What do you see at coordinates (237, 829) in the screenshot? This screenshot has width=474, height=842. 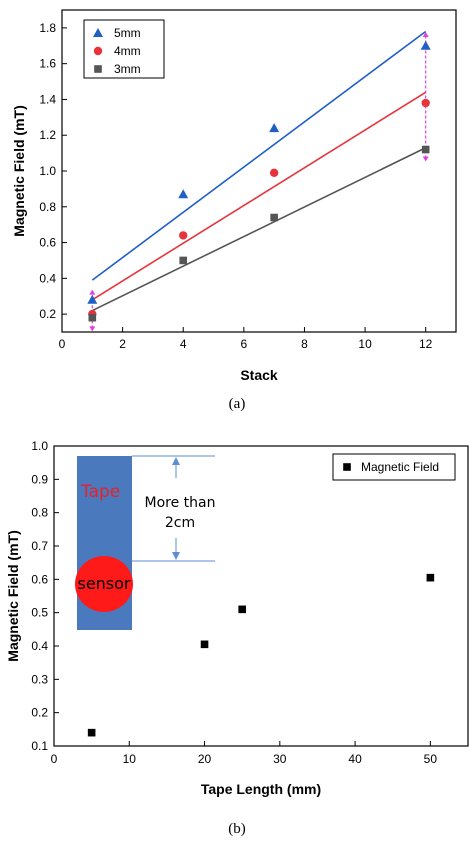 I see `panel-caption: (b)` at bounding box center [237, 829].